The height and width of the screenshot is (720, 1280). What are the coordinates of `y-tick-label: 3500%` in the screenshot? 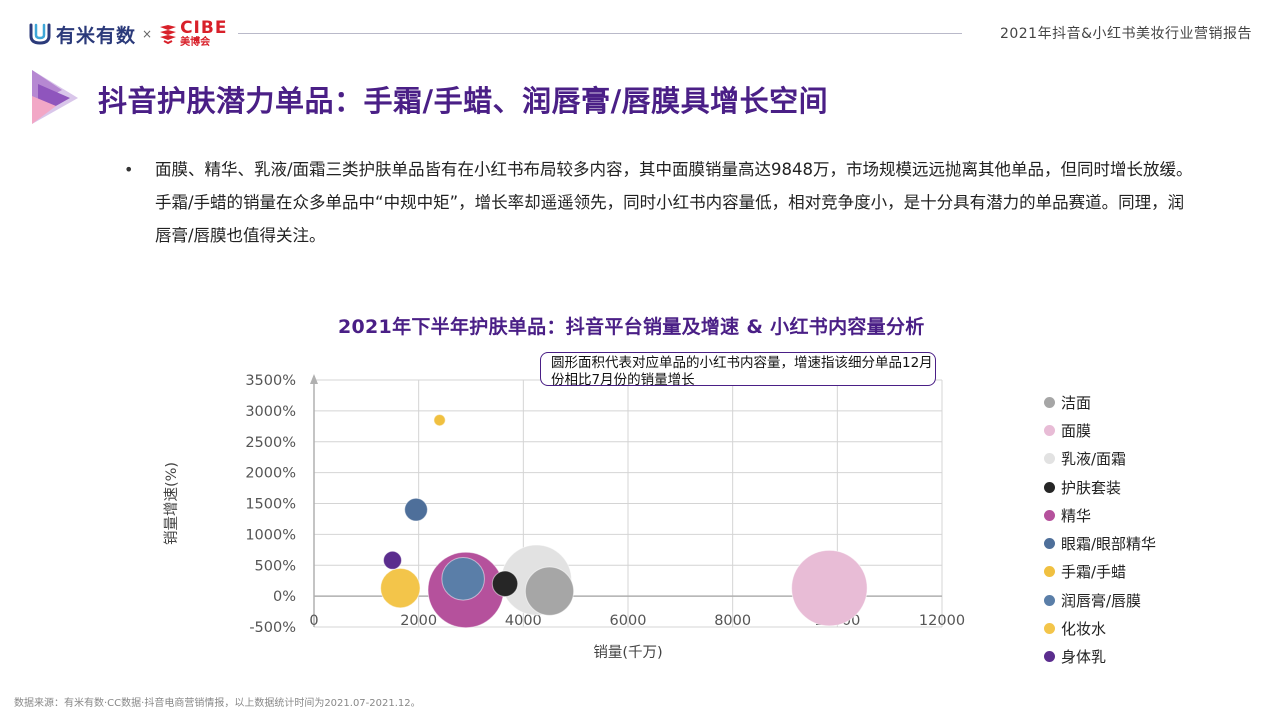 It's located at (270, 381).